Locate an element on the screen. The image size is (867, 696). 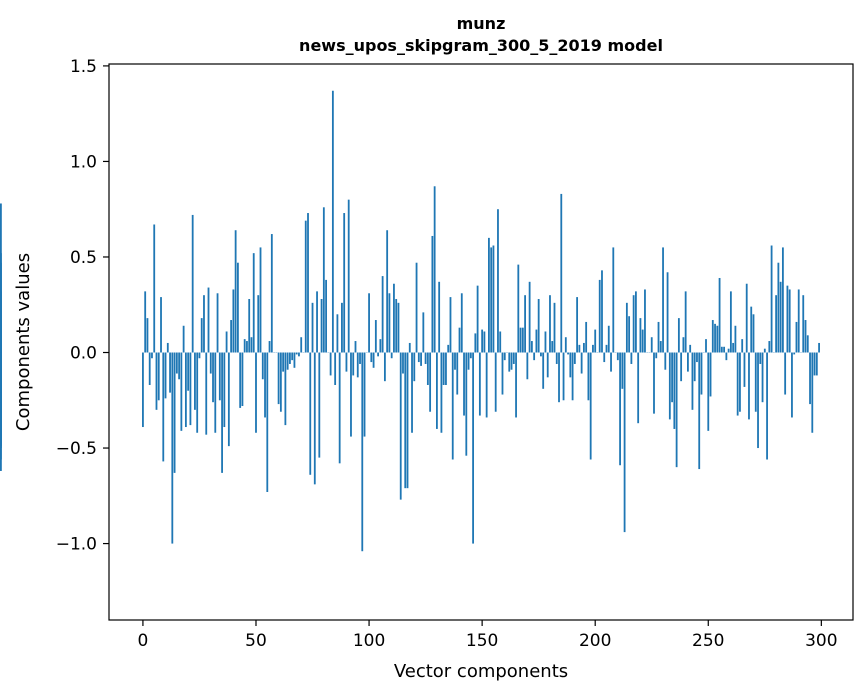
bar-undefined is located at coordinates (1, 372).